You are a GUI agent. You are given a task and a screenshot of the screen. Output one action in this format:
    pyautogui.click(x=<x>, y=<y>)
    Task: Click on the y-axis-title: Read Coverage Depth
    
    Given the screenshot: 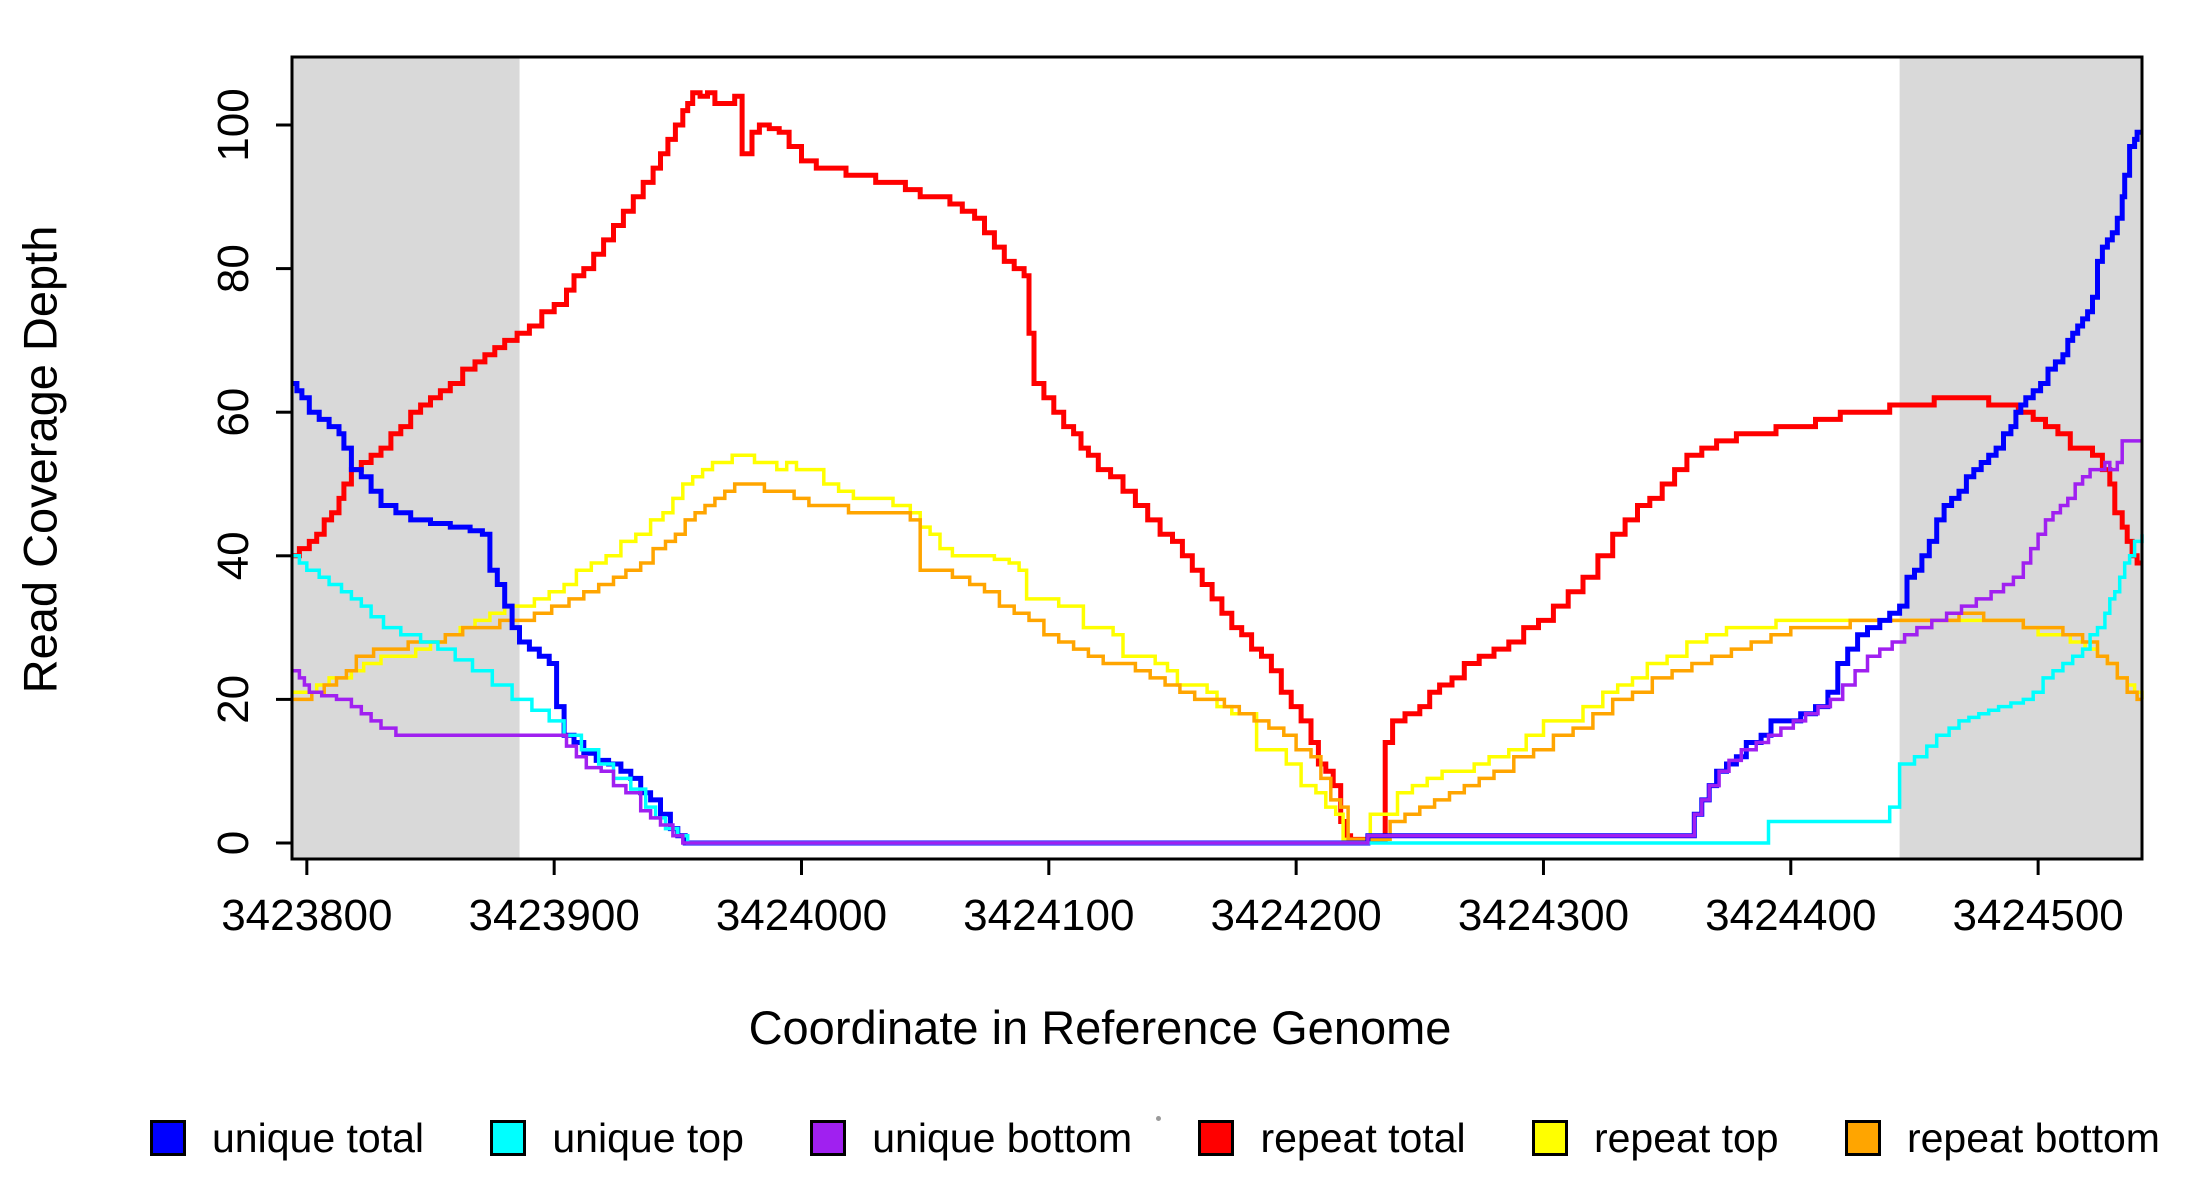 What is the action you would take?
    pyautogui.click(x=40, y=459)
    